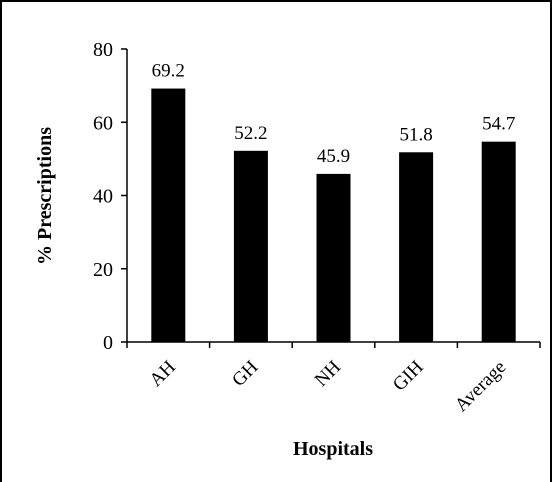  I want to click on data-label: 54.7, so click(498, 124).